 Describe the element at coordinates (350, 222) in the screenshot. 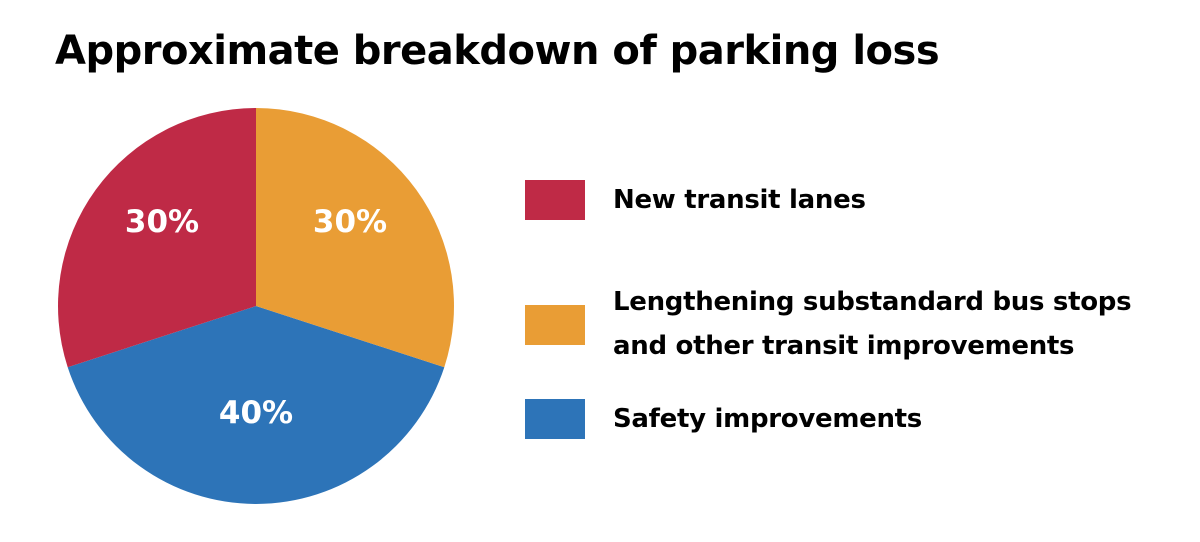

I see `slice-label-lengthening: 30%` at that location.